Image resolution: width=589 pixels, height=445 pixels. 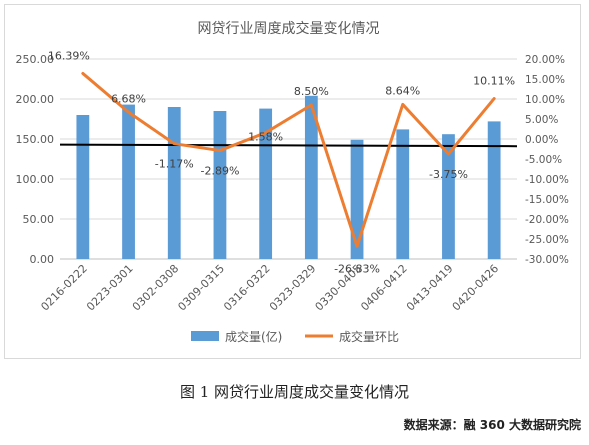 What do you see at coordinates (35, 179) in the screenshot?
I see `y-left-tick-label: 100.00` at bounding box center [35, 179].